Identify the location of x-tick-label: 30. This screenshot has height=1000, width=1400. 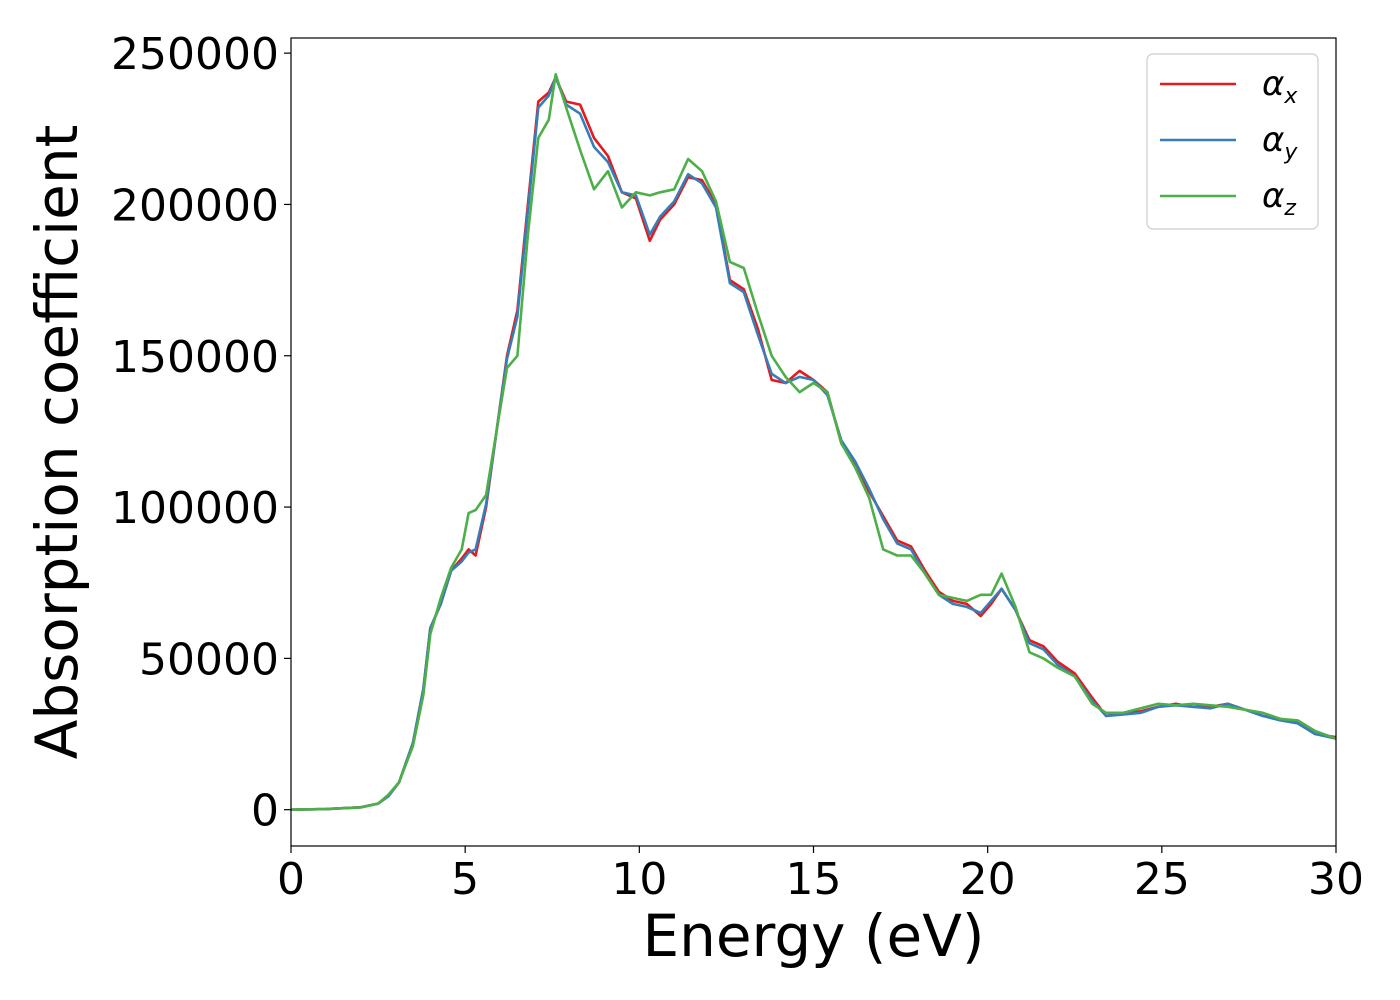
(1336, 879).